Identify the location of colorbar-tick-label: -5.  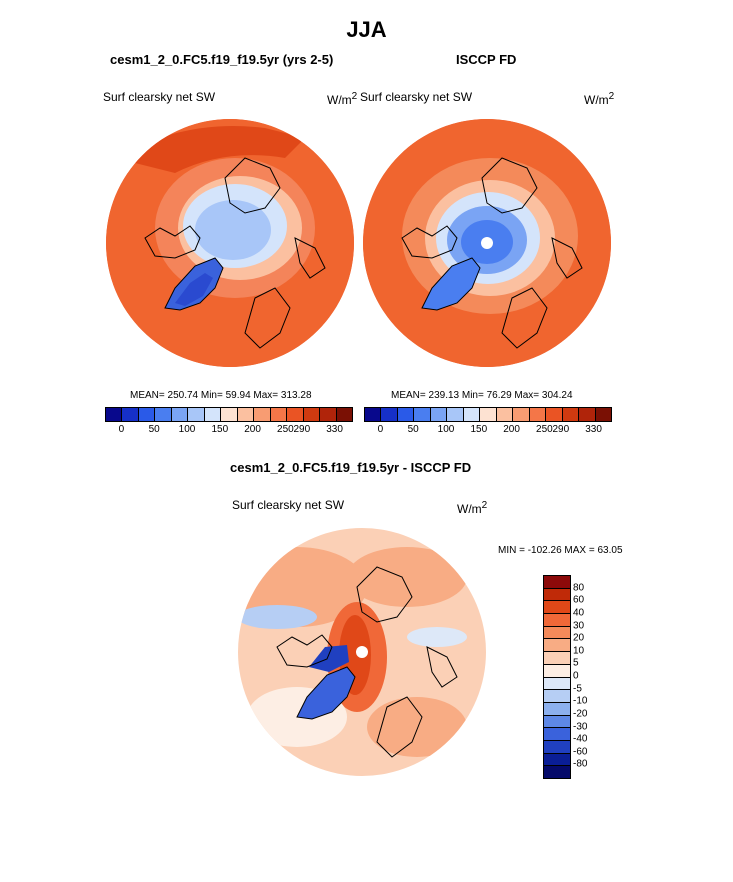
(577, 689).